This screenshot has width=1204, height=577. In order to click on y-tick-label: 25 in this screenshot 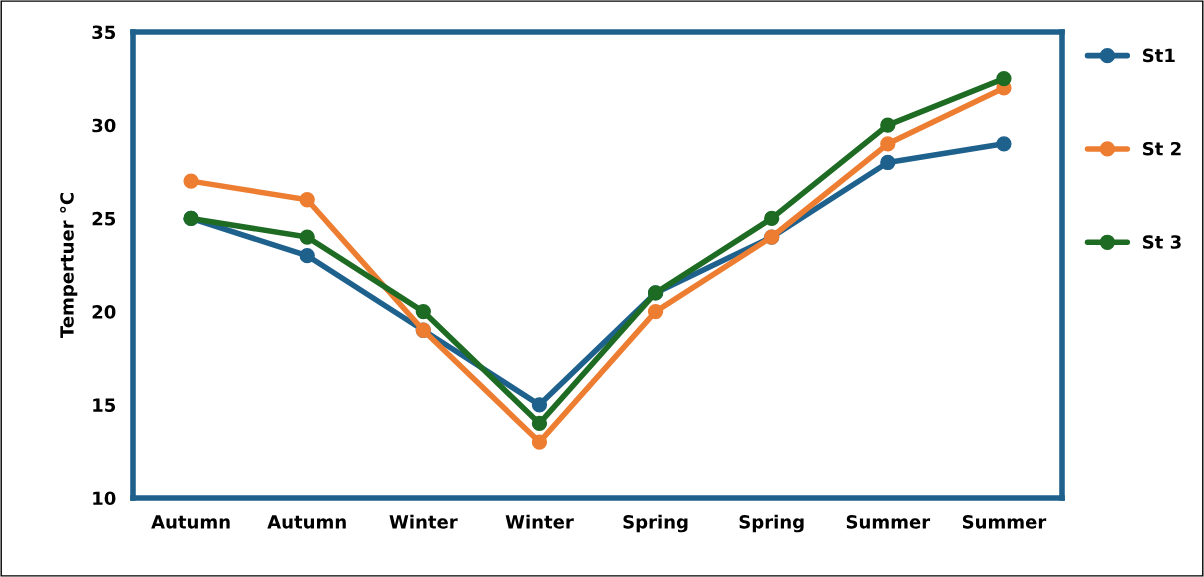, I will do `click(104, 218)`.